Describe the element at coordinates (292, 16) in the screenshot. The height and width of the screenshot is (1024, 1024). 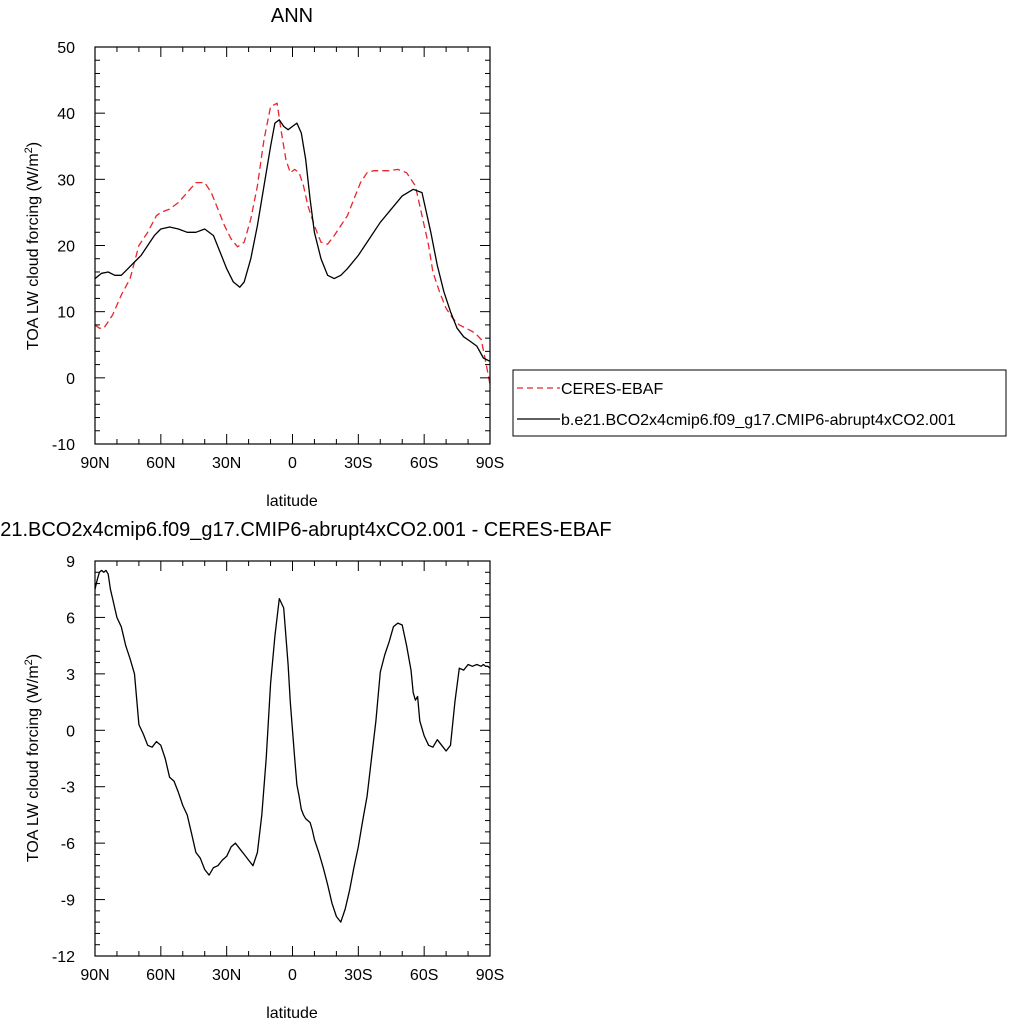
I see `top-chart-title: ANN` at that location.